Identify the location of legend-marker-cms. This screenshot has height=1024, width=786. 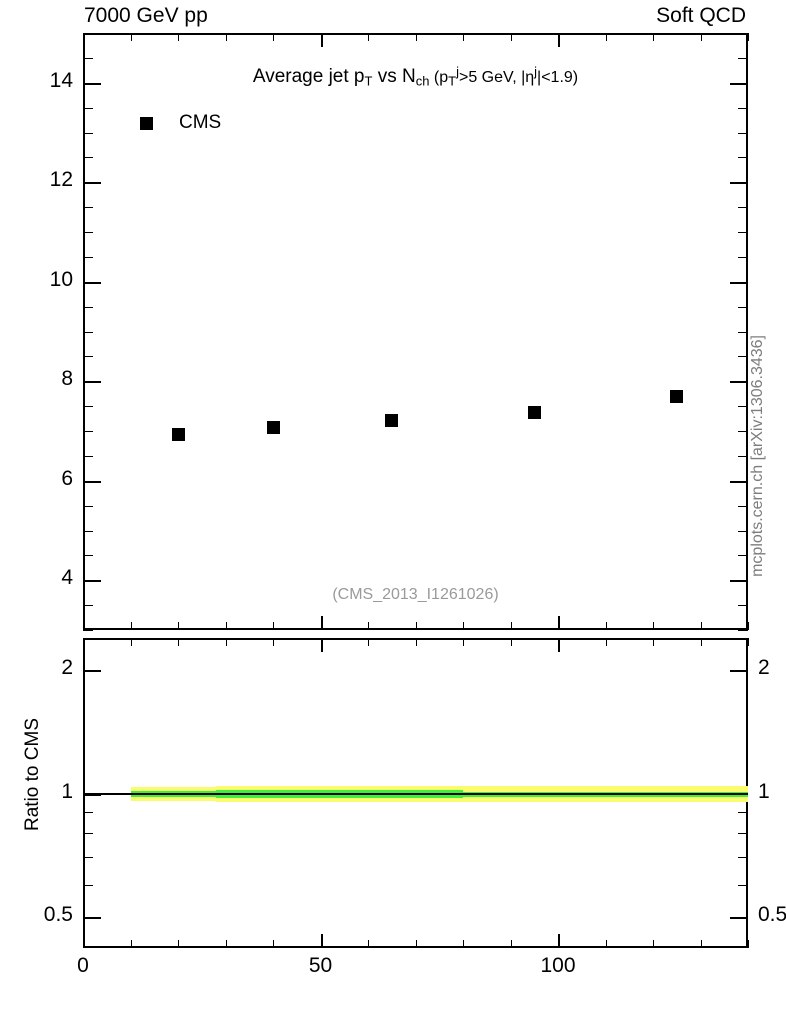
(146, 123).